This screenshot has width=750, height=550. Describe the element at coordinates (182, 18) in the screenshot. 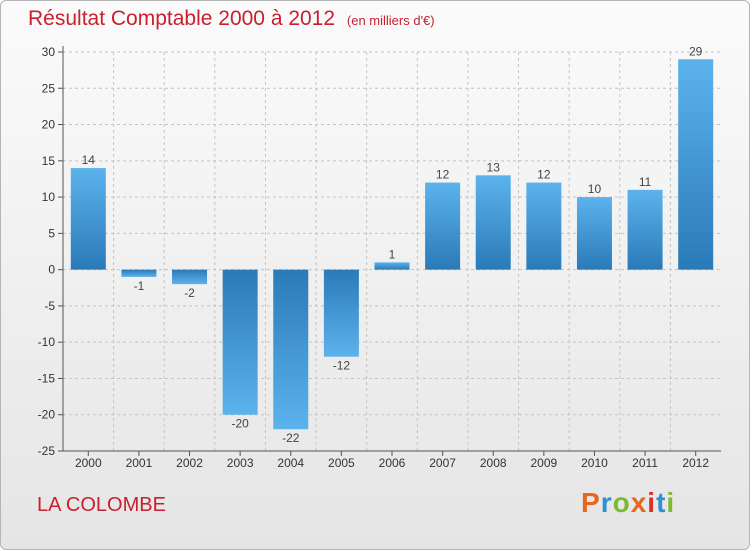

I see `chart-title-text: Résultat Comptable 2000 à 2012` at that location.